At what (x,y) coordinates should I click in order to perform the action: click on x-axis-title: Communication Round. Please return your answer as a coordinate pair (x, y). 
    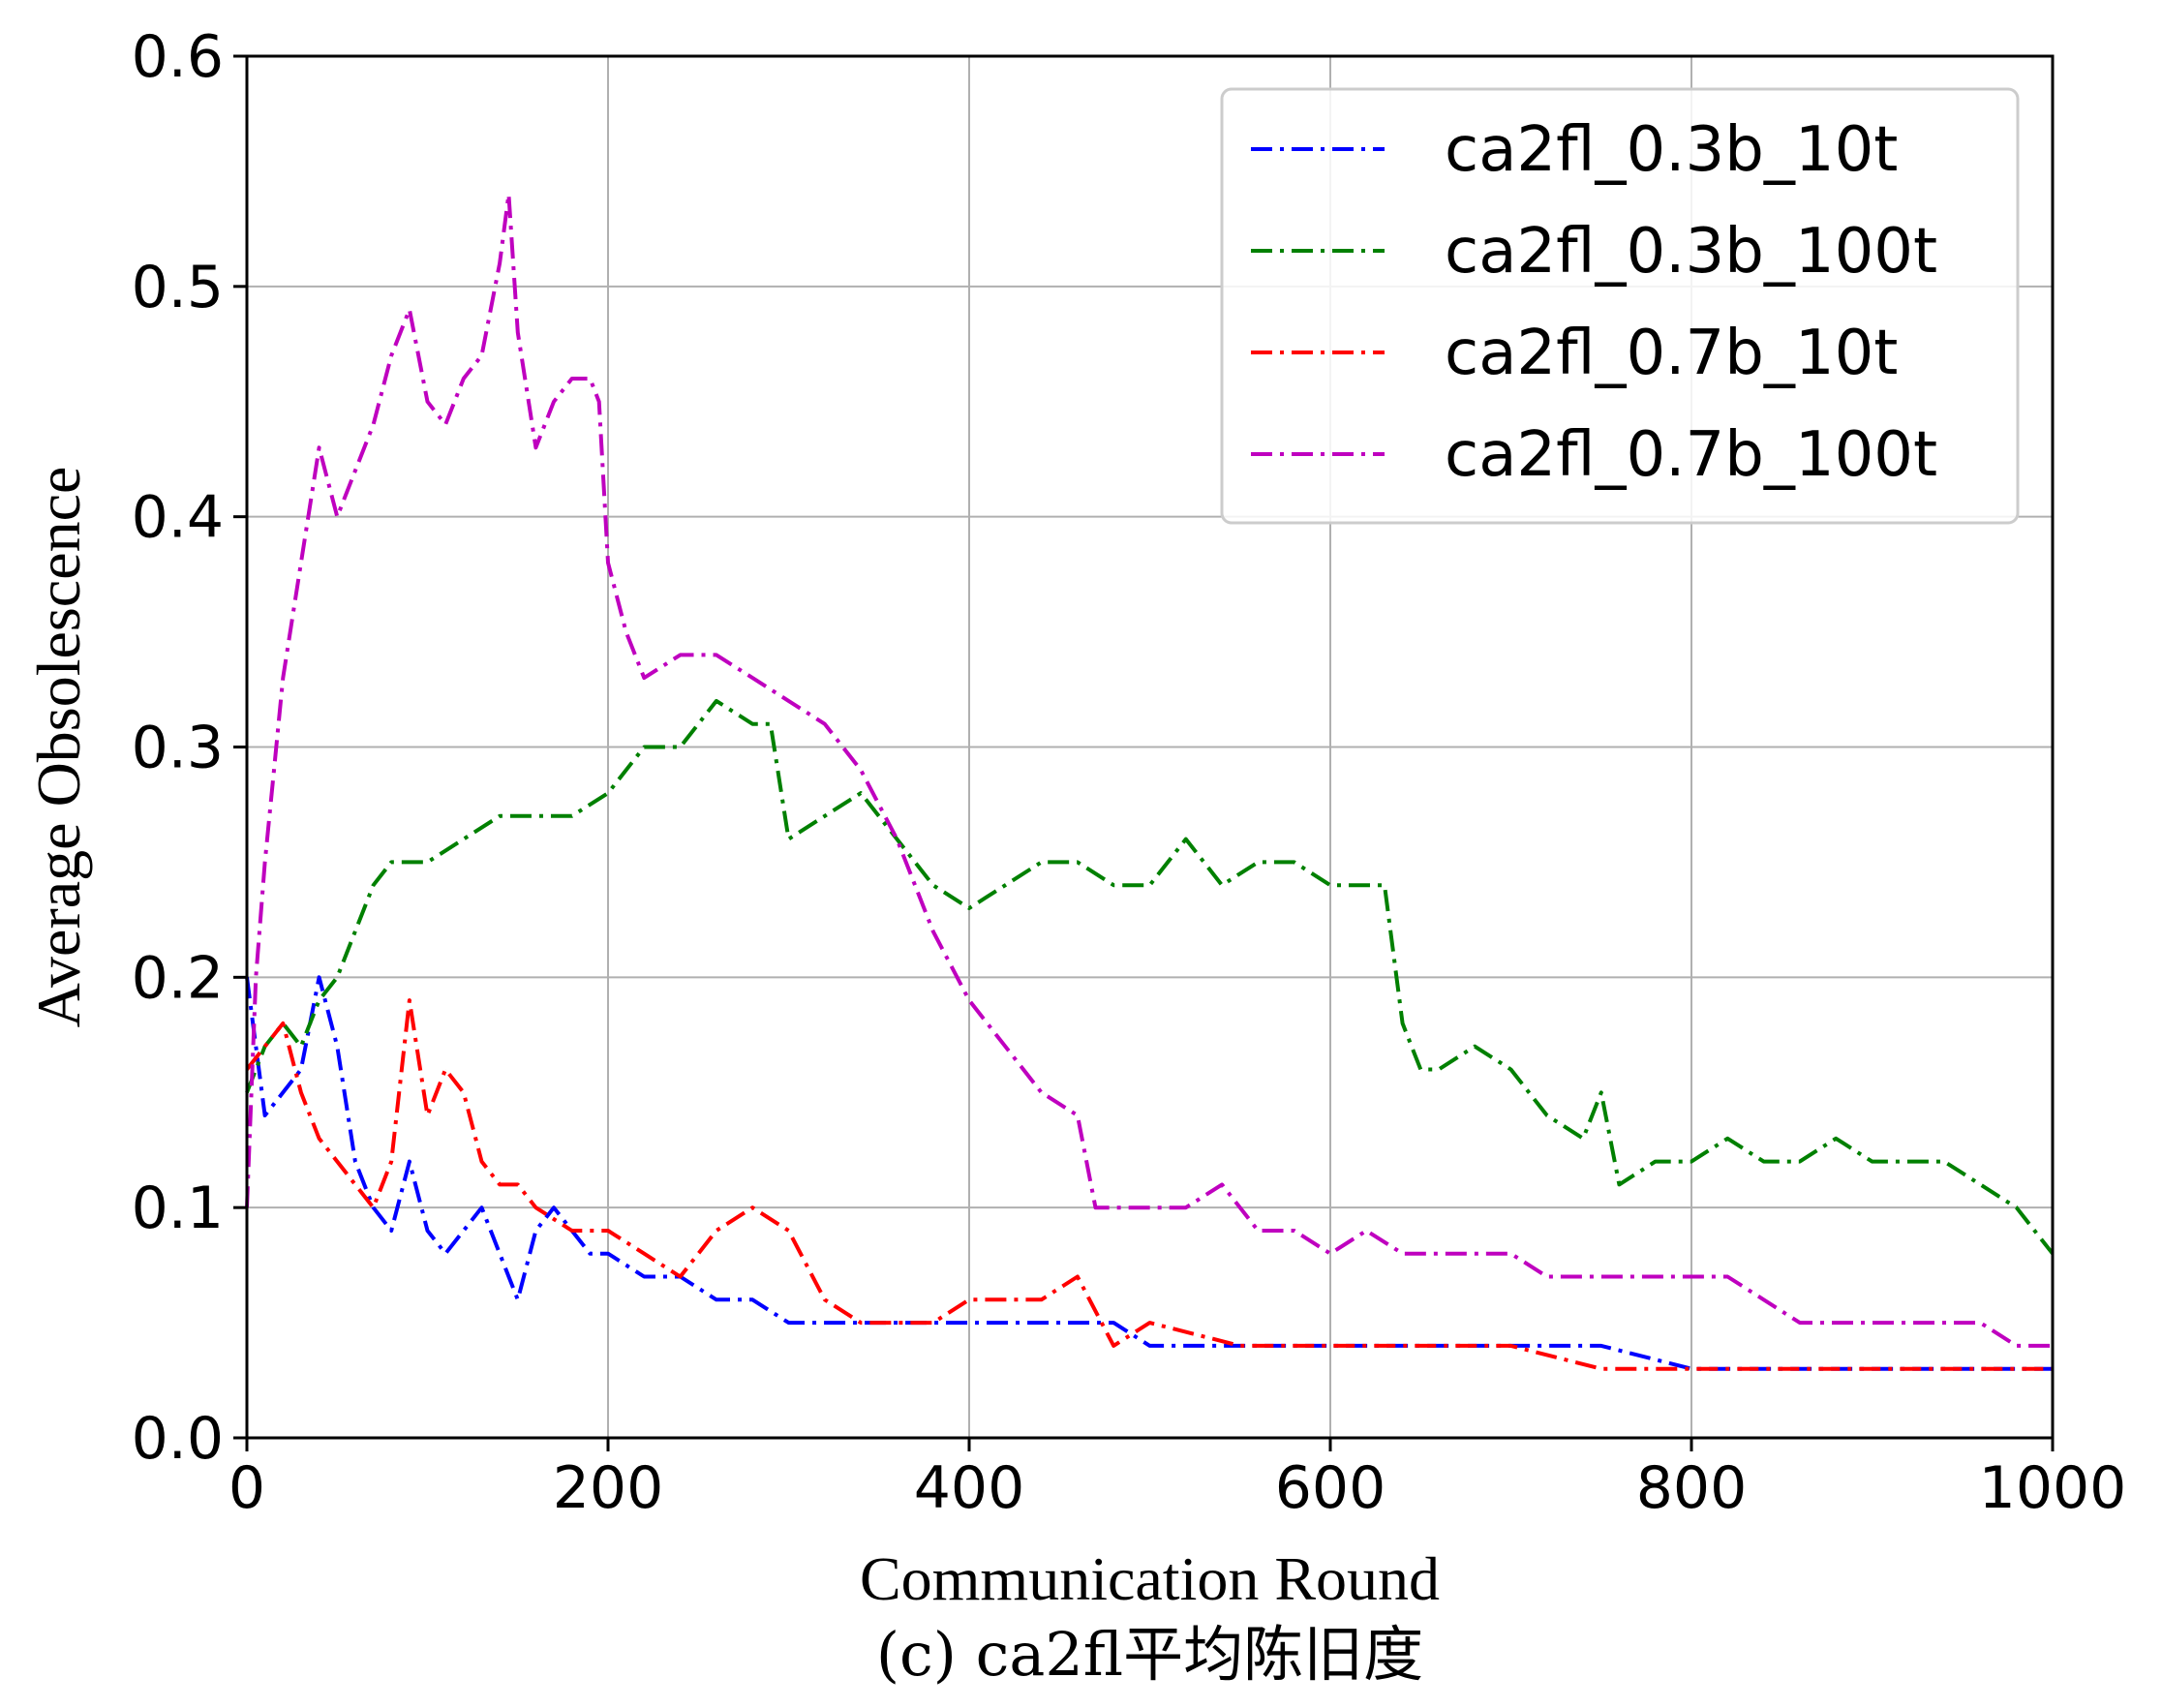
    Looking at the image, I should click on (1150, 1578).